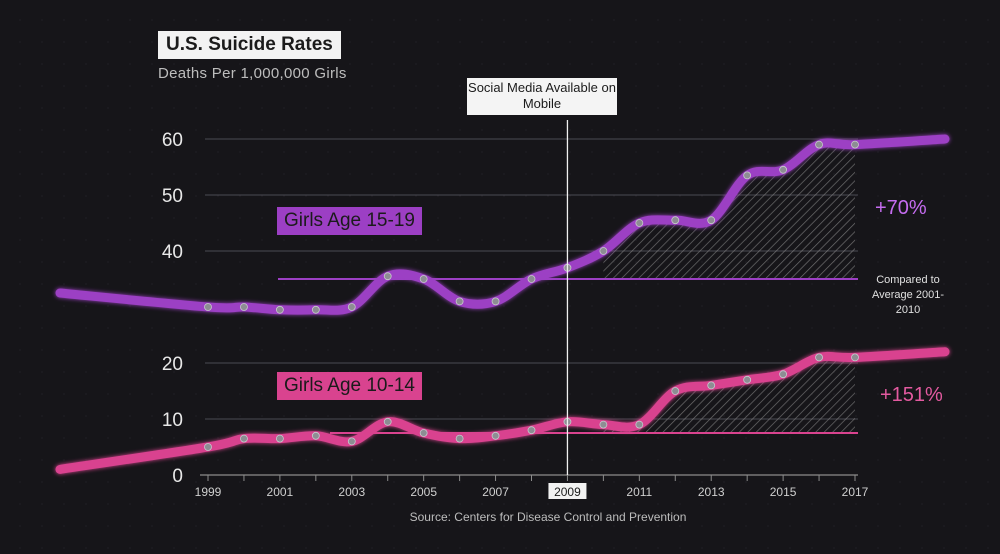 This screenshot has width=1000, height=554. I want to click on y-tick-label: 40, so click(172, 252).